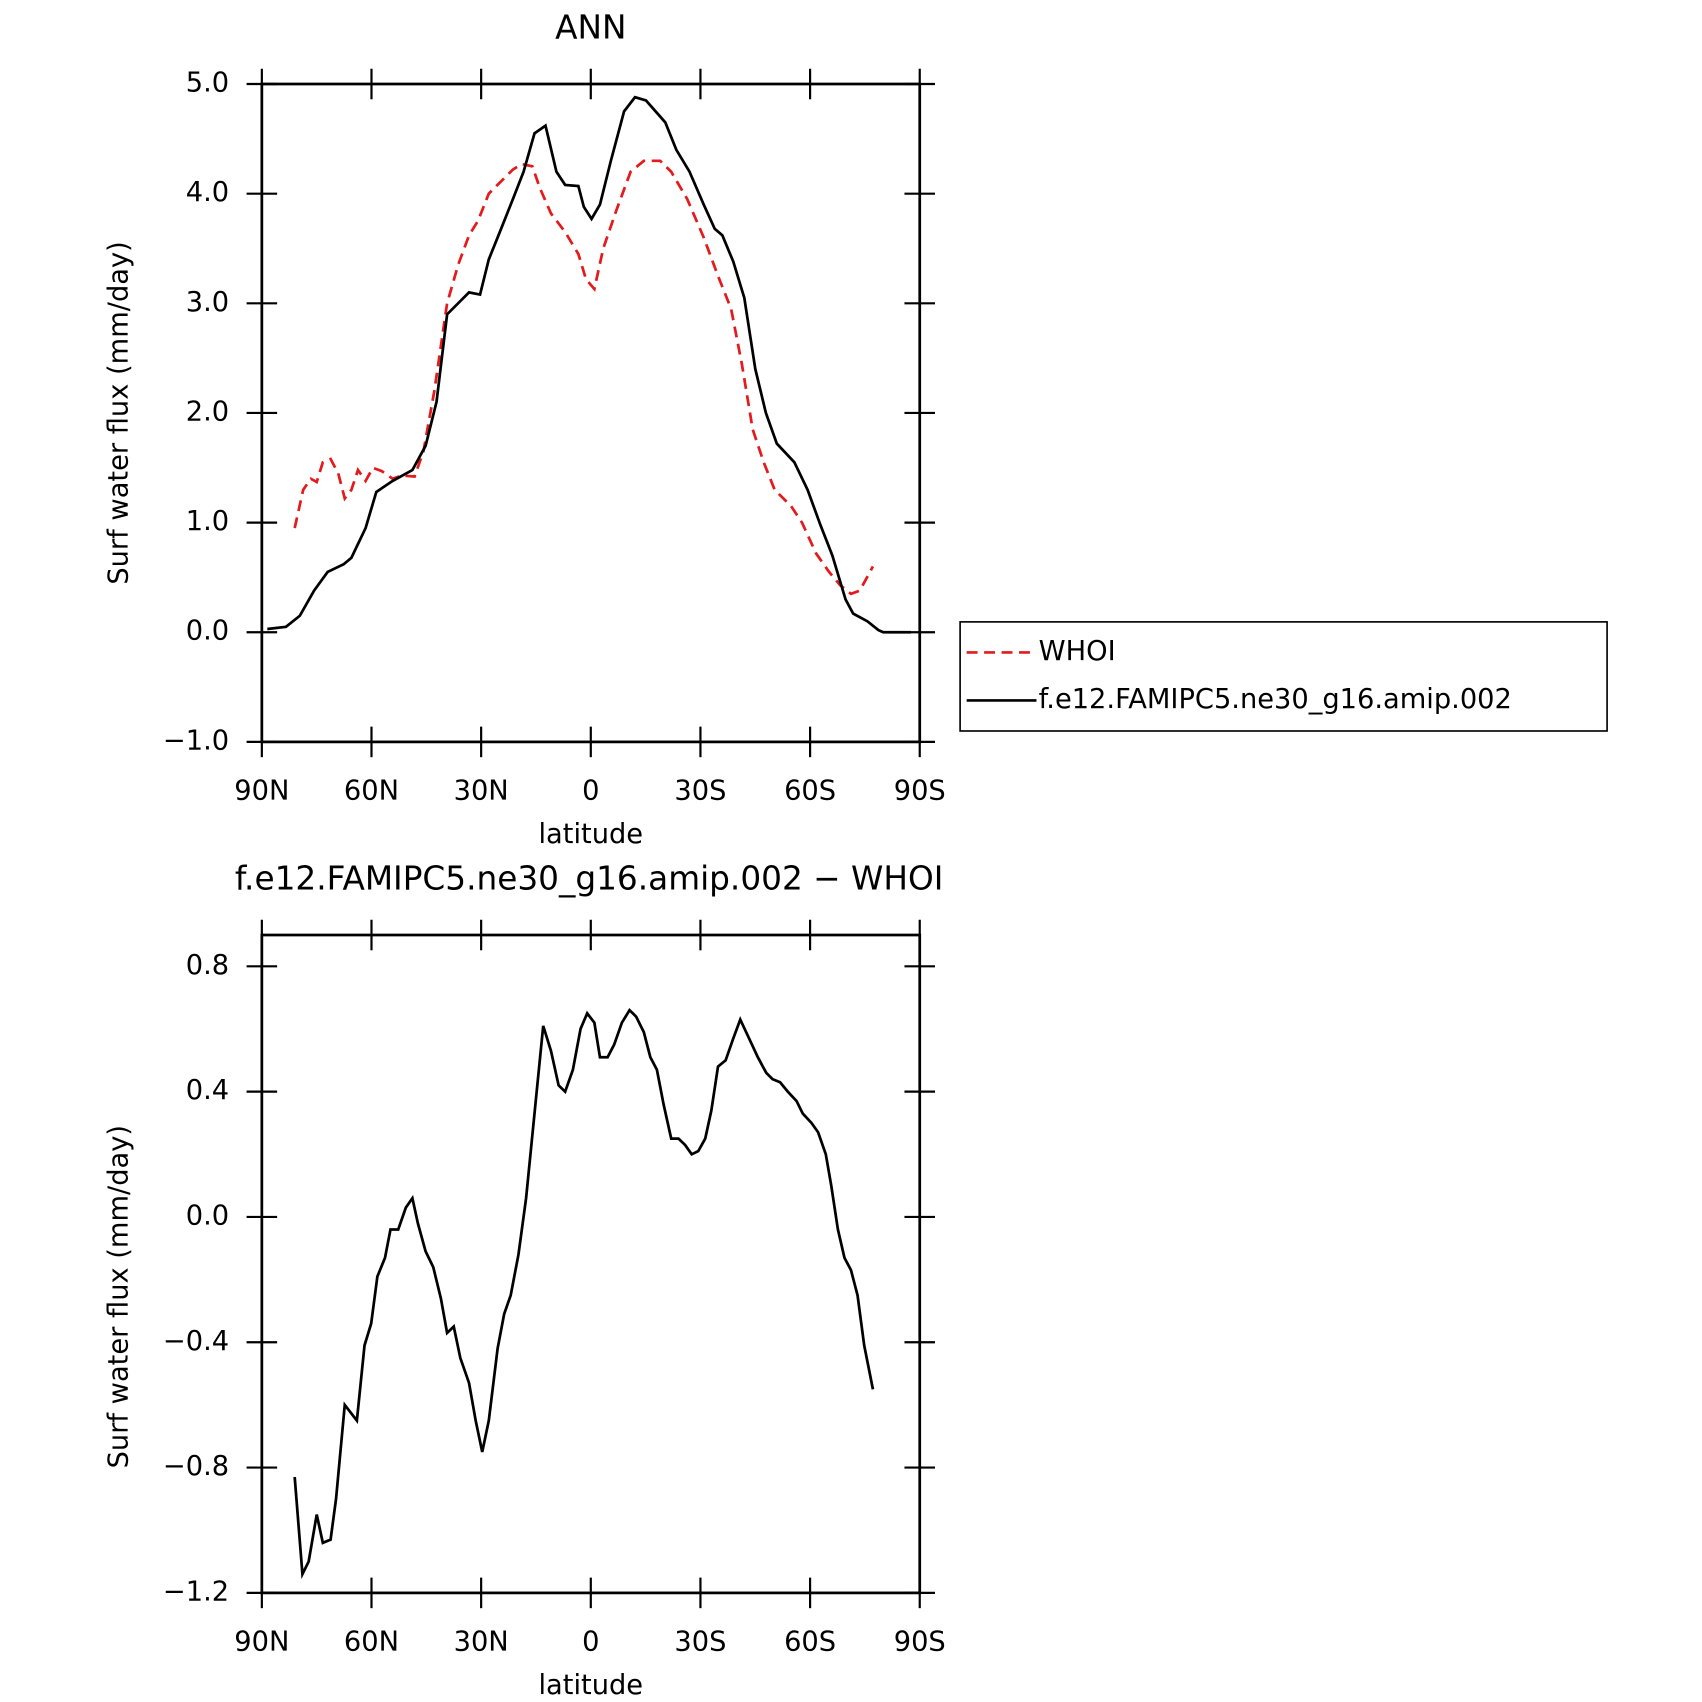 The image size is (1702, 1702). Describe the element at coordinates (196, 1341) in the screenshot. I see `y-tick-label: −0.4` at that location.